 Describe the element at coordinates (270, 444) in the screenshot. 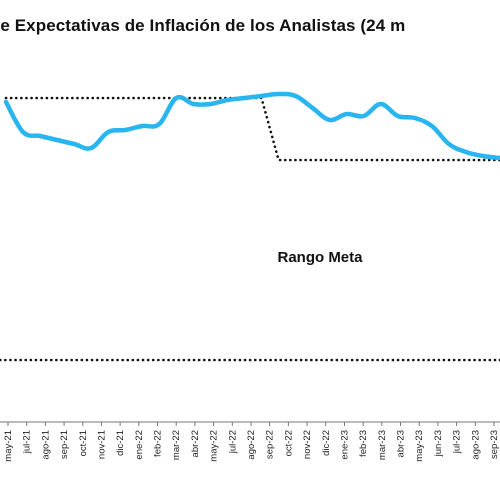

I see `x-tick-label-sep-22: sep-22` at that location.